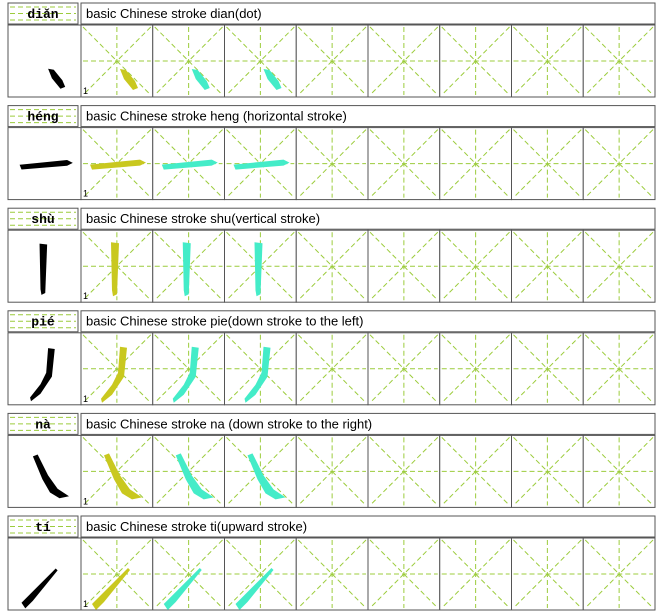 The width and height of the screenshot is (665, 612). Describe the element at coordinates (43, 322) in the screenshot. I see `pinyin: pié` at that location.